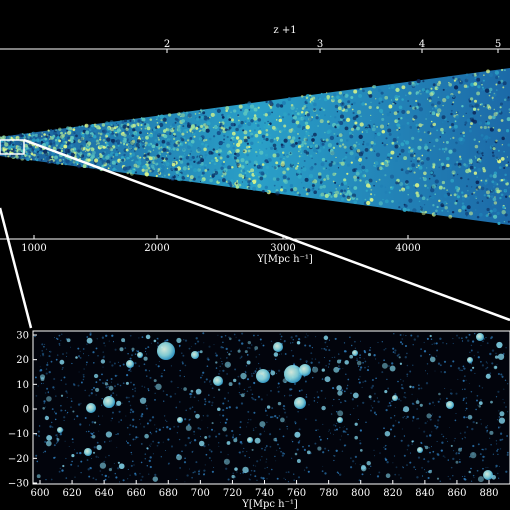 The image size is (510, 510). I want to click on distance-axis-label: Y[Mpc h⁻¹], so click(284, 259).